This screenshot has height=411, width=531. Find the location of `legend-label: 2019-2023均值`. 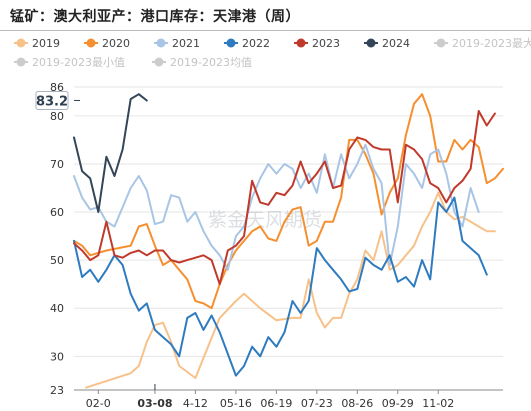

legend-label: 2019-2023均值 is located at coordinates (211, 62).